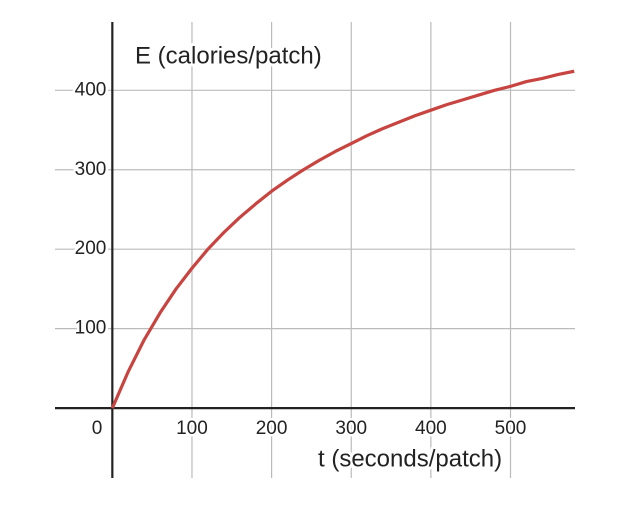 This screenshot has width=632, height=530. What do you see at coordinates (91, 89) in the screenshot?
I see `y-tick-label: 400` at bounding box center [91, 89].